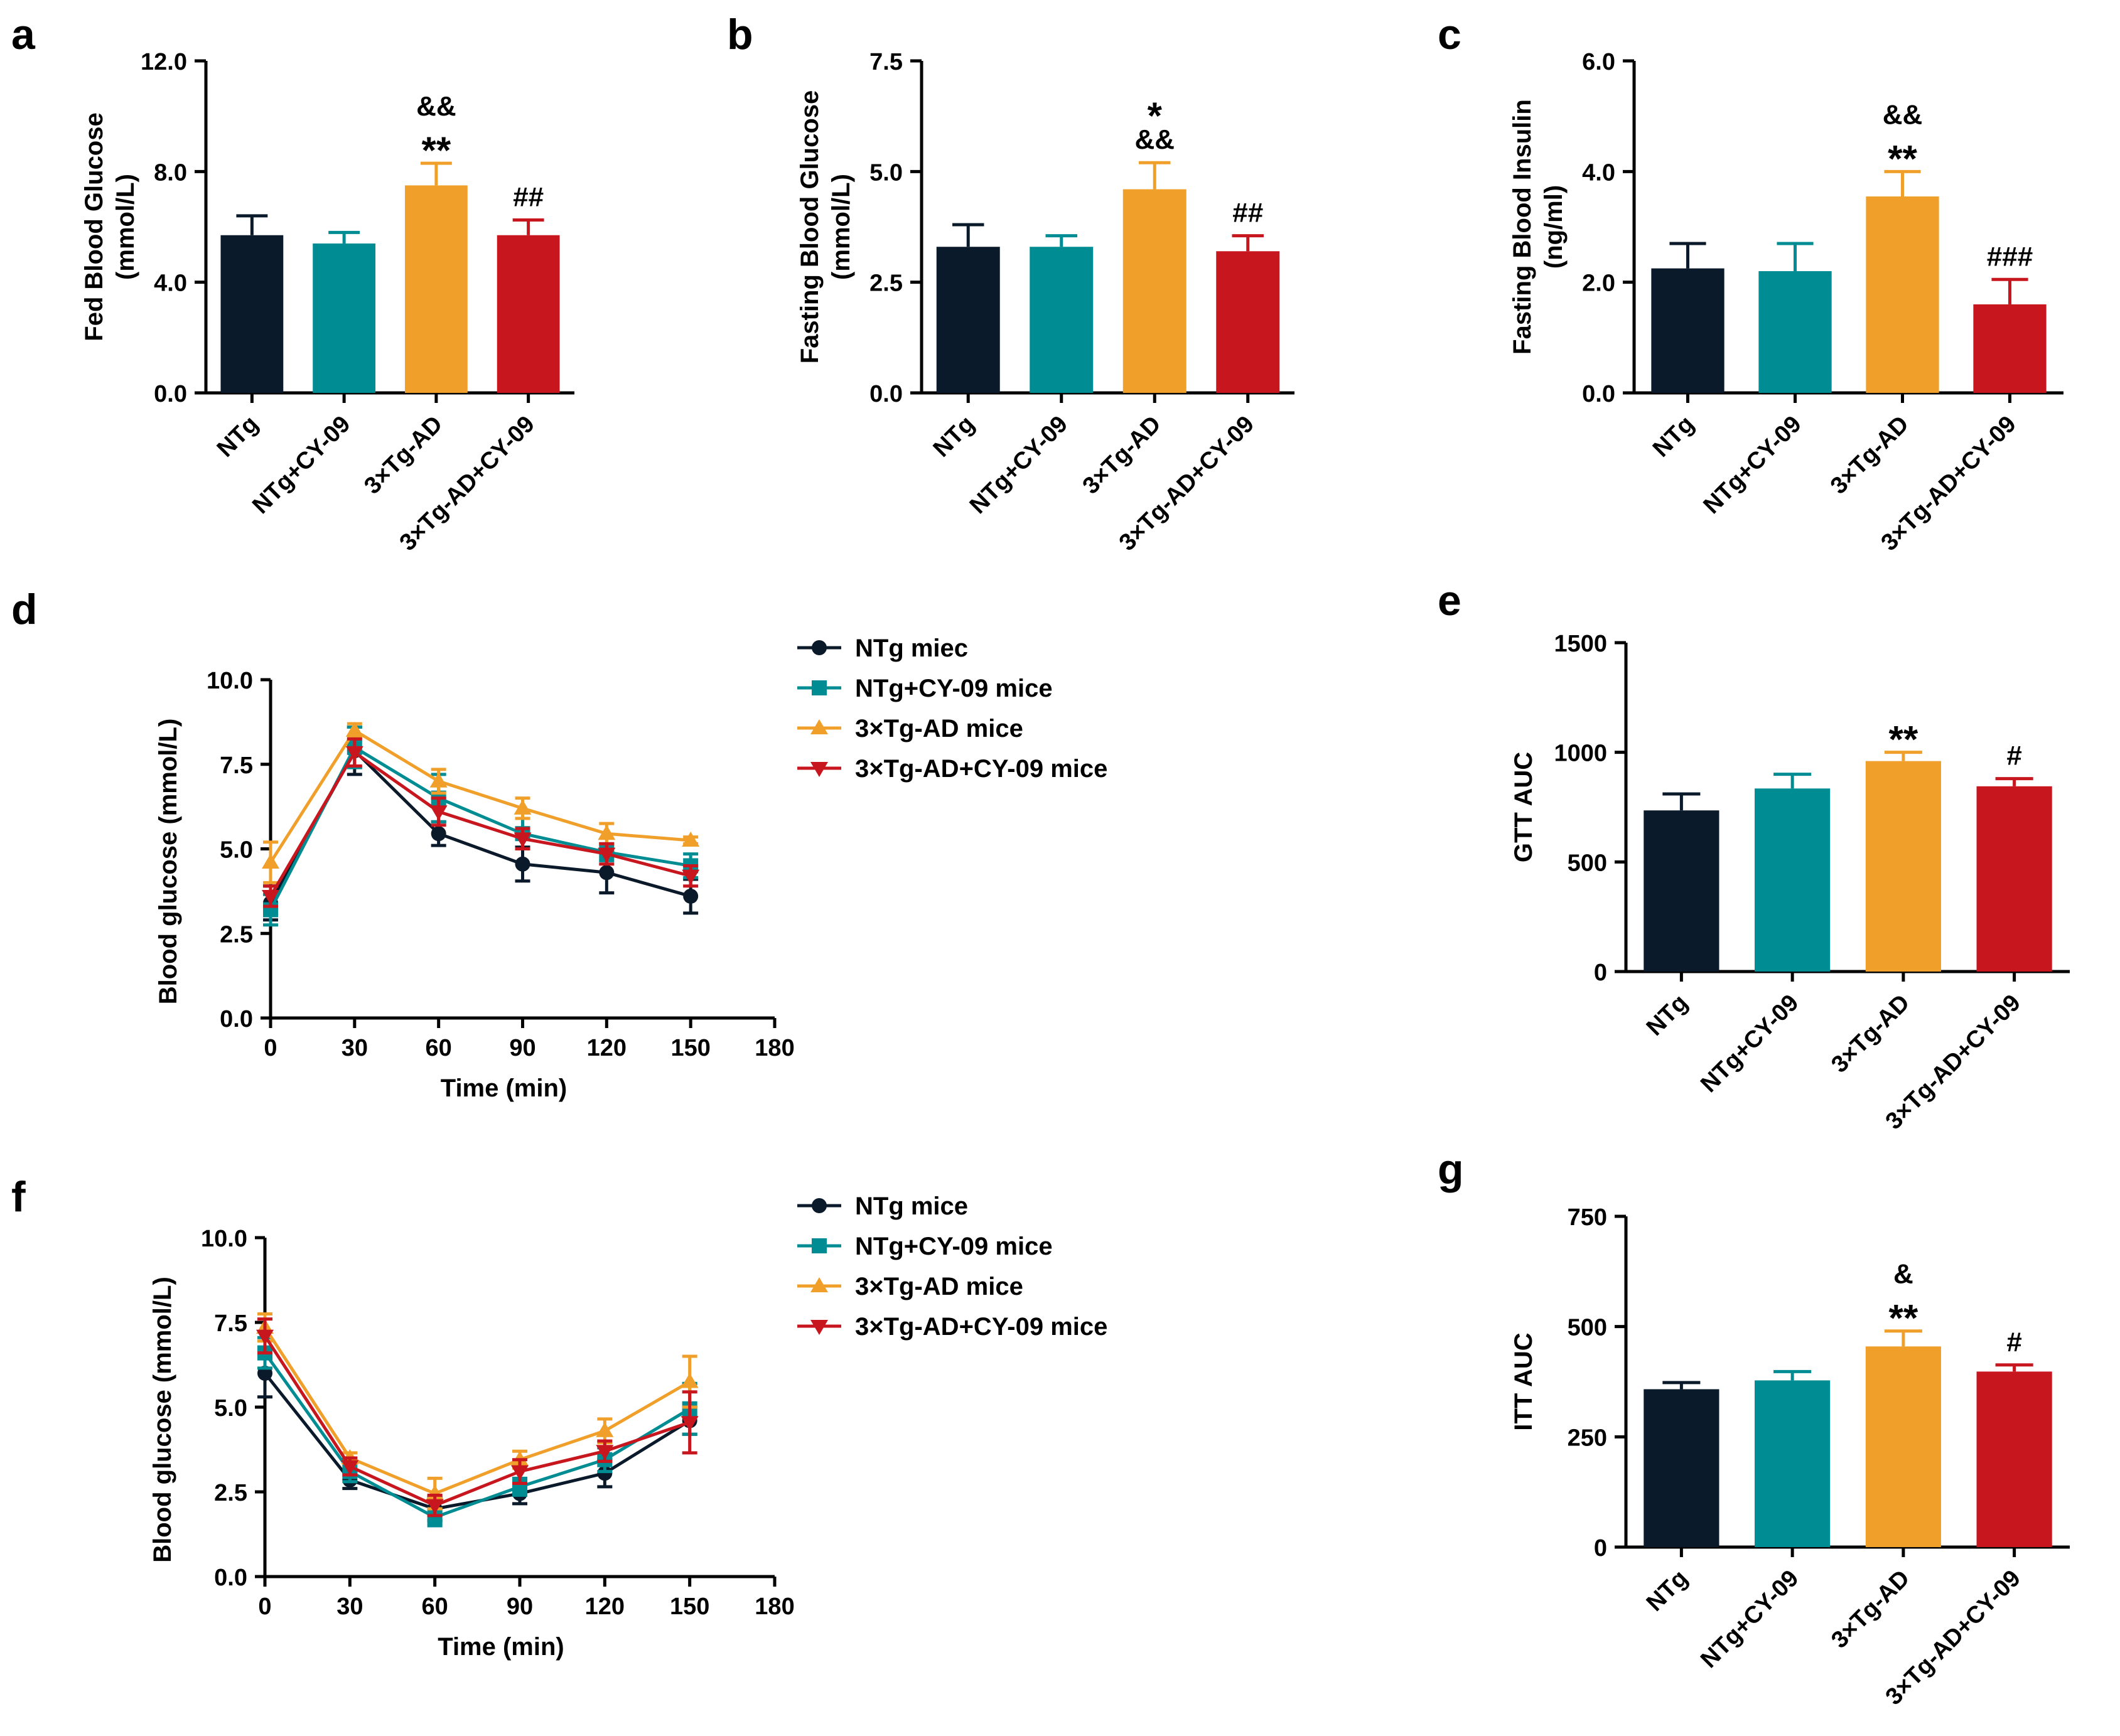 The width and height of the screenshot is (2120, 1736). Describe the element at coordinates (1598, 284) in the screenshot. I see `y-tick-label: 2.0` at that location.